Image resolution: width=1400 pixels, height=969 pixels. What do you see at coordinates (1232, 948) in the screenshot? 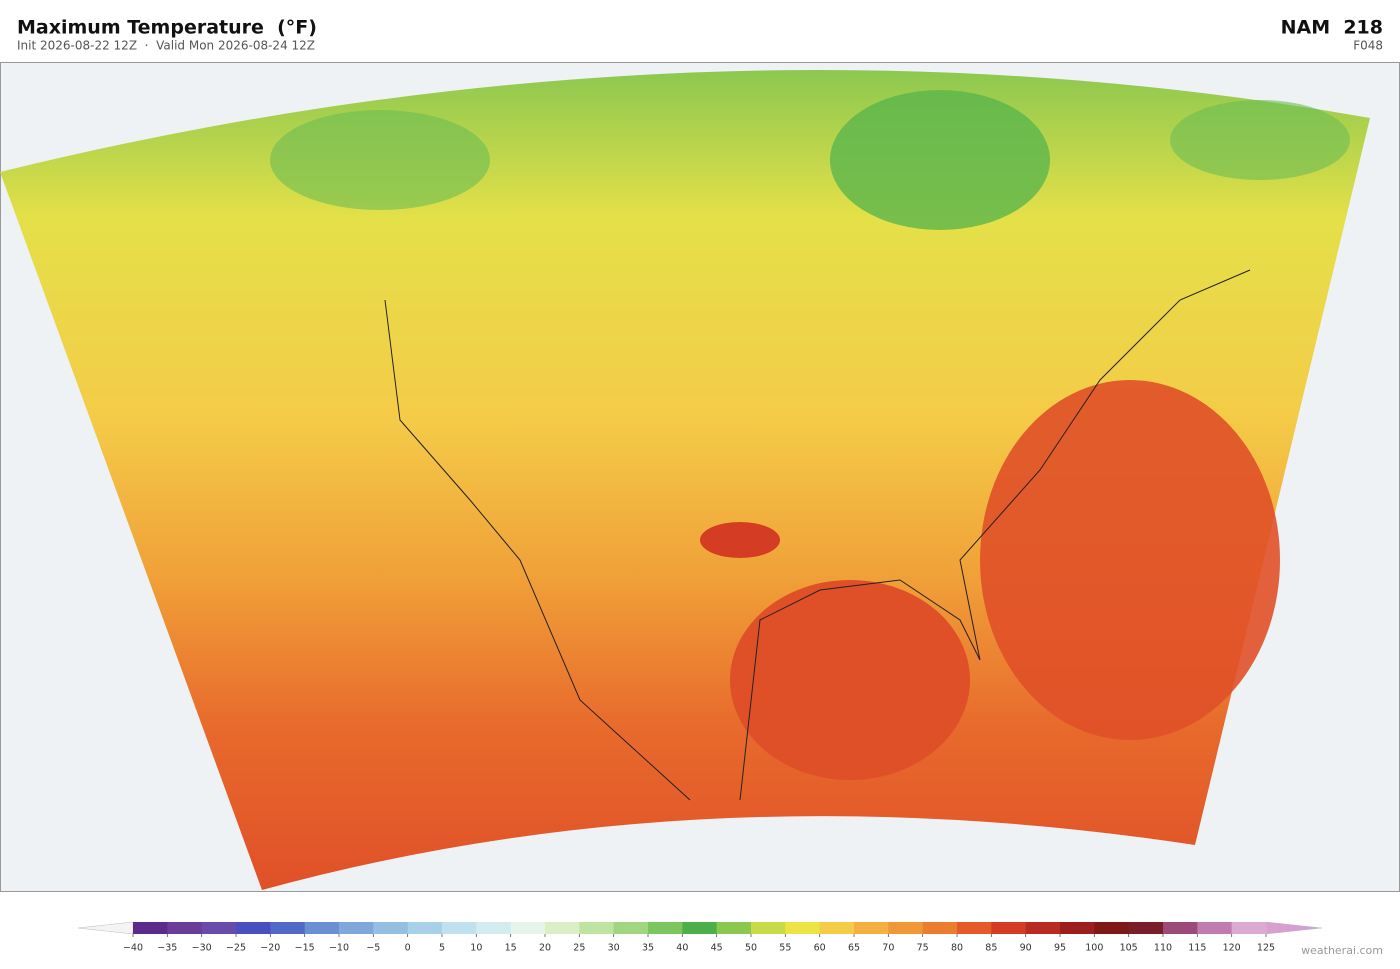
I see `colorbar-tick-label: 120` at bounding box center [1232, 948].